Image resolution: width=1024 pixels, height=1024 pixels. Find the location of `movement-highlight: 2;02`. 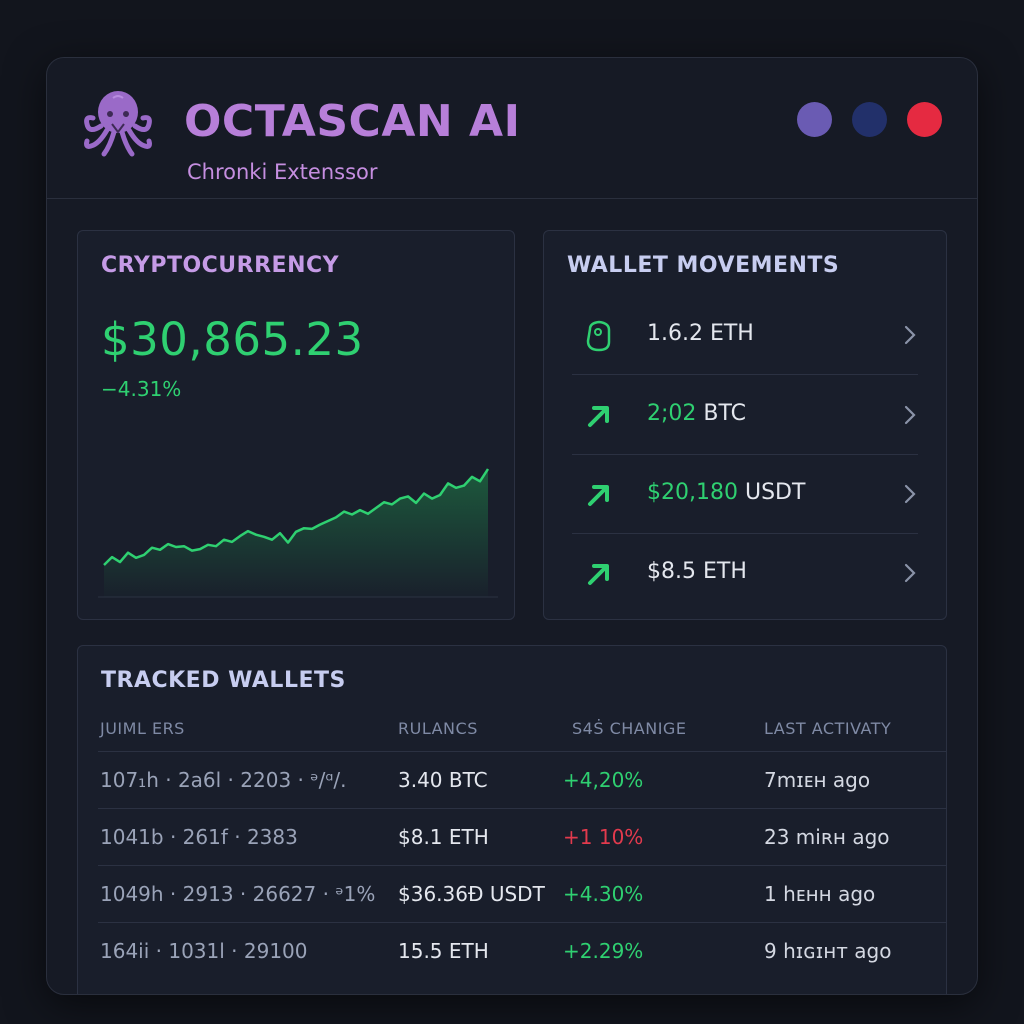

movement-highlight: 2;02 is located at coordinates (672, 413).